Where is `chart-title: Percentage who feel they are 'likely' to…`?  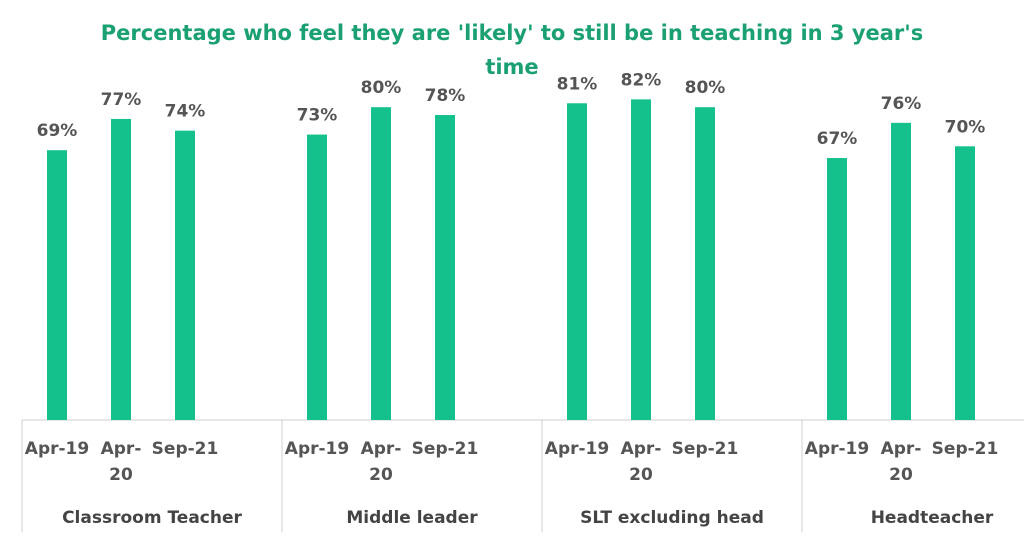
chart-title: Percentage who feel they are 'likely' to… is located at coordinates (512, 50).